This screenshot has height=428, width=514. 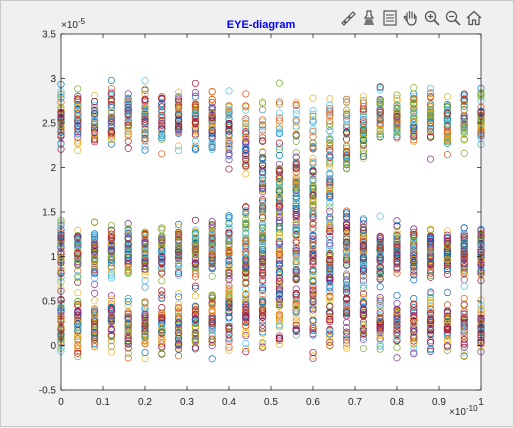 What do you see at coordinates (145, 402) in the screenshot?
I see `x-tick-label: 0.2` at bounding box center [145, 402].